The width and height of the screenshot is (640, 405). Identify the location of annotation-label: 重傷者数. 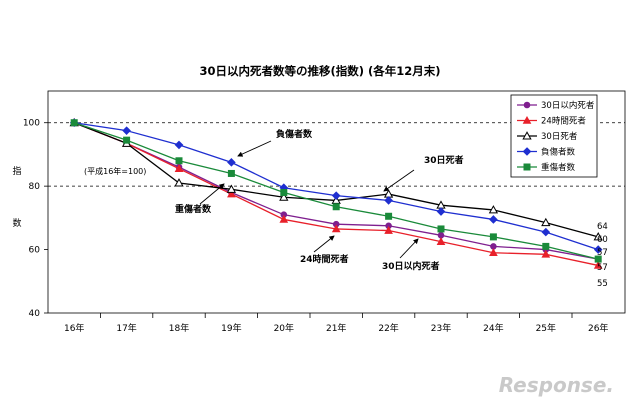
(193, 209).